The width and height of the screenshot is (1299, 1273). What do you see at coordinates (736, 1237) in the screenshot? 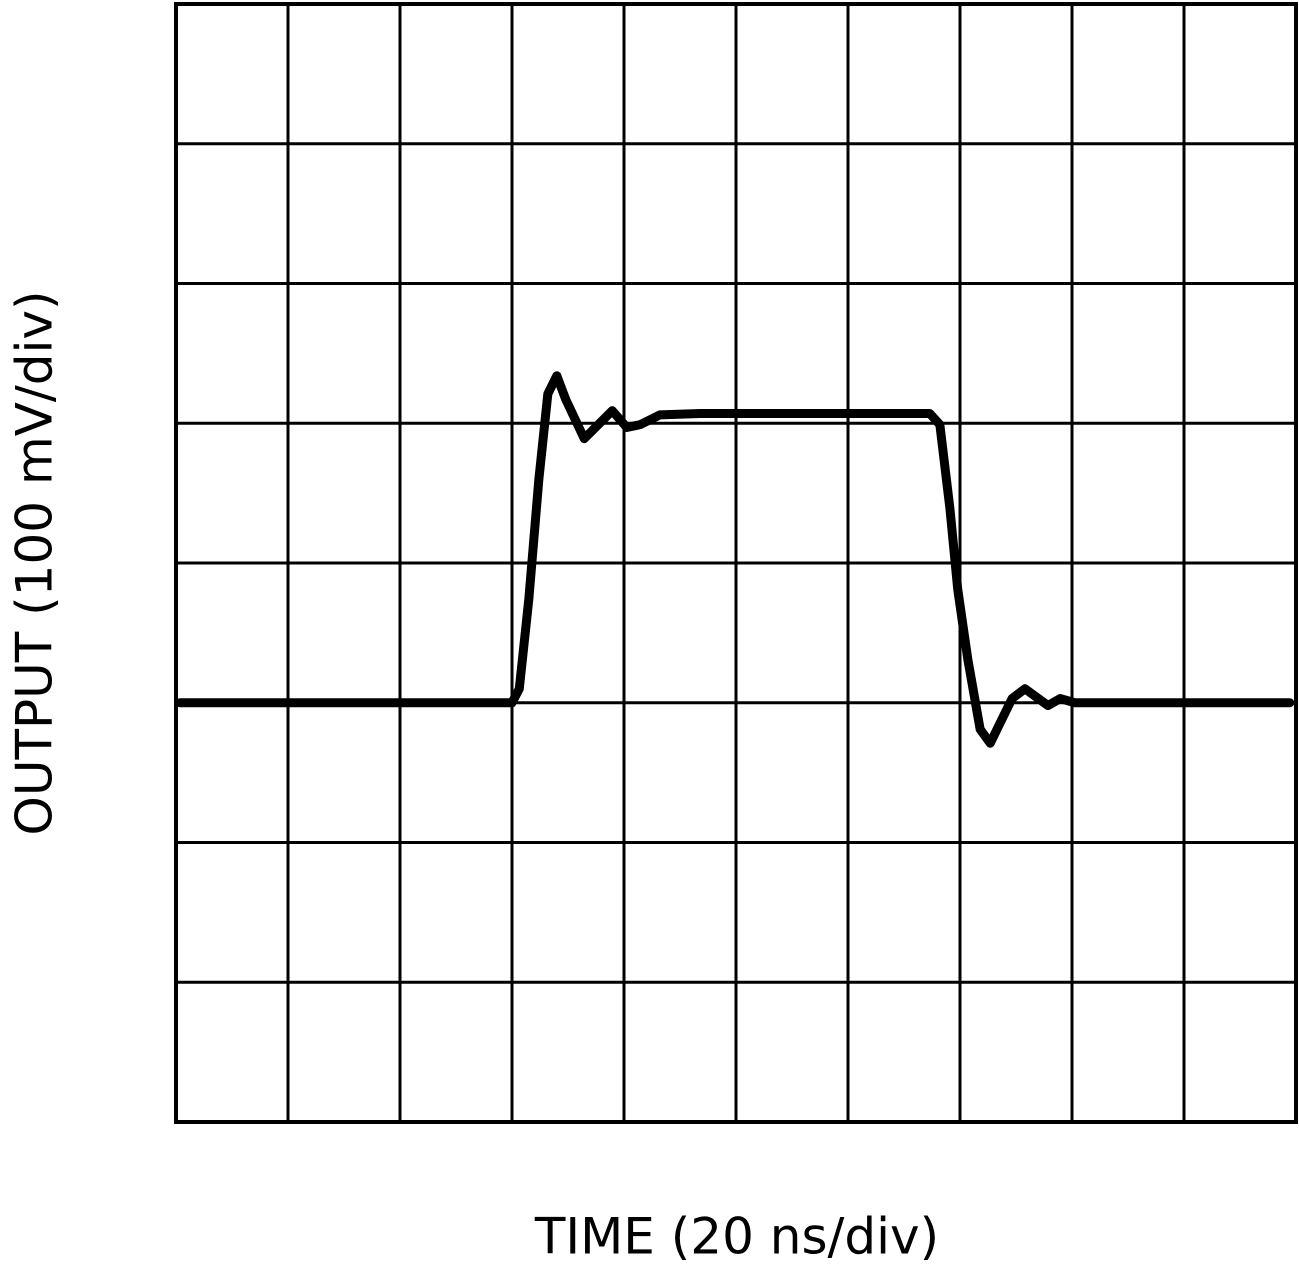
I see `x-axis-label: TIME (20 ns/div)` at bounding box center [736, 1237].